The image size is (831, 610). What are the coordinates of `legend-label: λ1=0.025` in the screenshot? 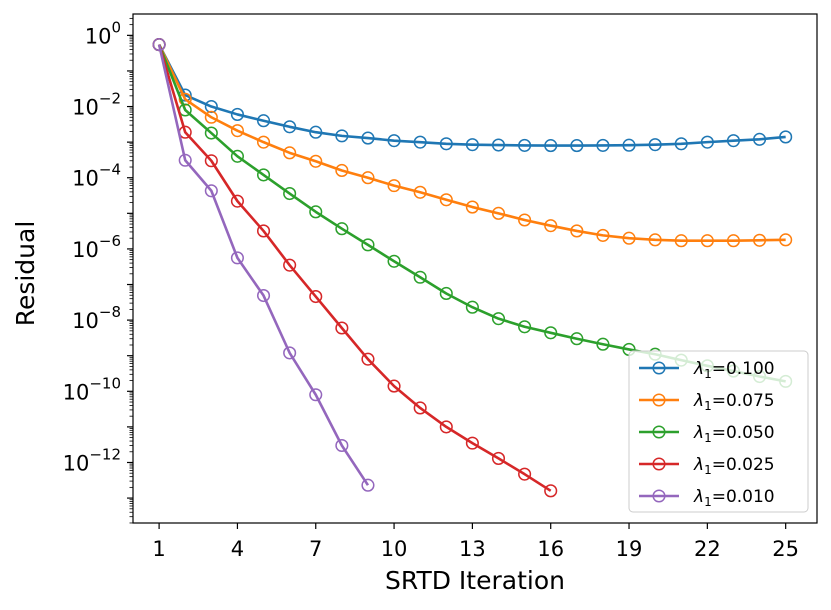 It's located at (734, 466).